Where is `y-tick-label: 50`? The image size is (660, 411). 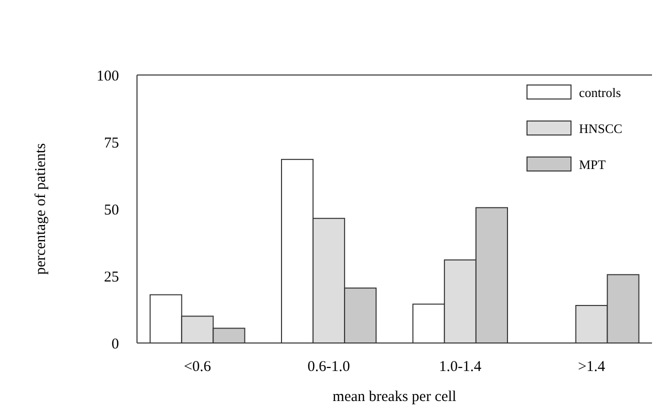 y-tick-label: 50 is located at coordinates (111, 210).